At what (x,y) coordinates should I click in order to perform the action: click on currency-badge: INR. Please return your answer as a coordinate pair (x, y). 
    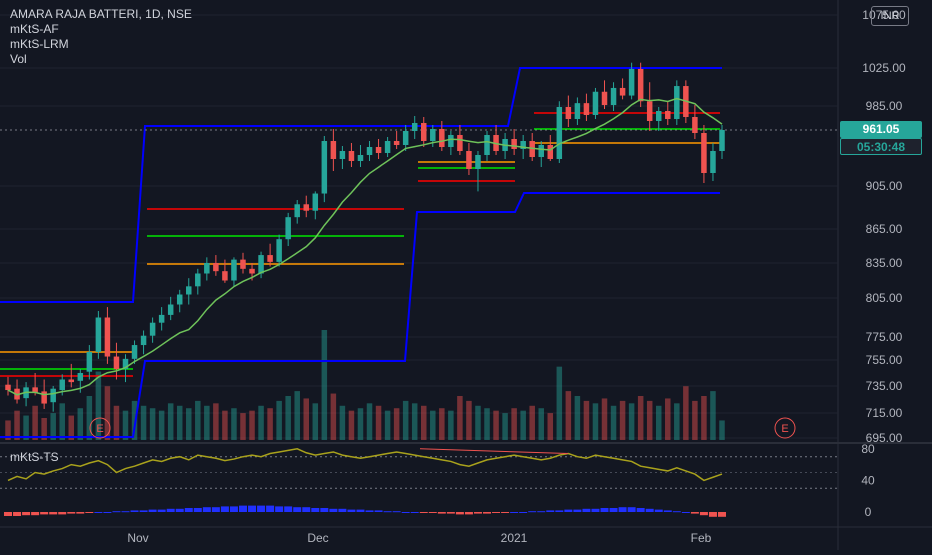
    Looking at the image, I should click on (890, 16).